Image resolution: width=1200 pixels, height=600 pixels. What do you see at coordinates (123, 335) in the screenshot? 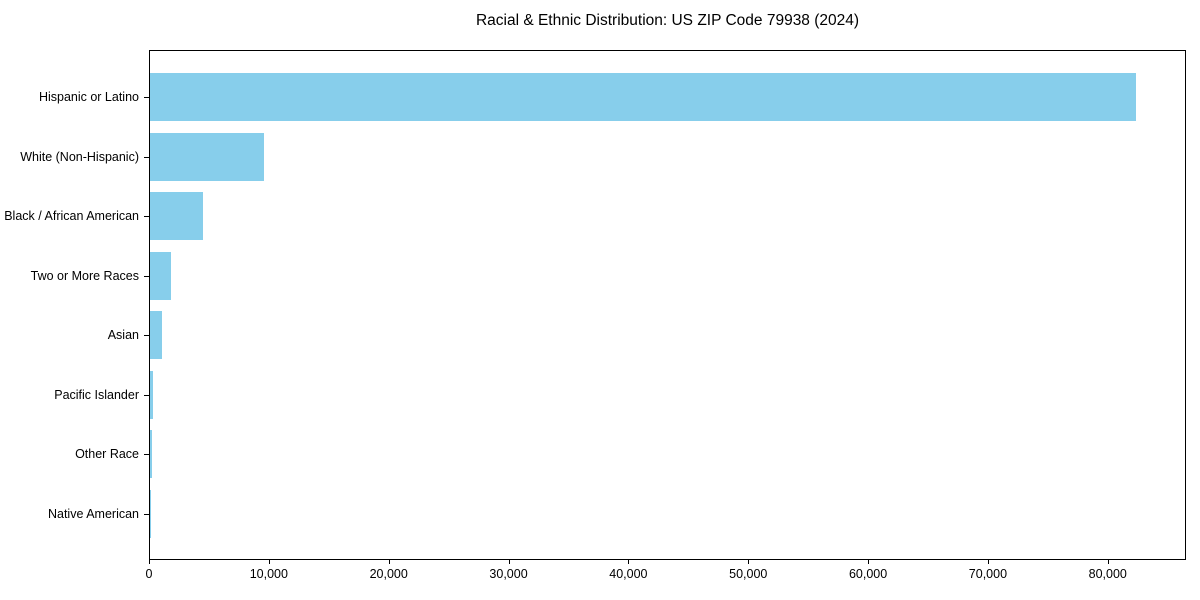
I see `y-axis-label: Asian` at bounding box center [123, 335].